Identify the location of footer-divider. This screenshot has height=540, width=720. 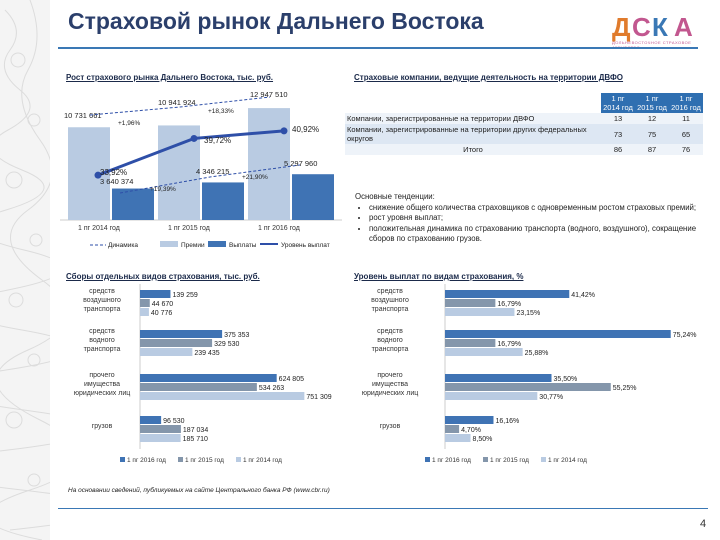
(383, 508).